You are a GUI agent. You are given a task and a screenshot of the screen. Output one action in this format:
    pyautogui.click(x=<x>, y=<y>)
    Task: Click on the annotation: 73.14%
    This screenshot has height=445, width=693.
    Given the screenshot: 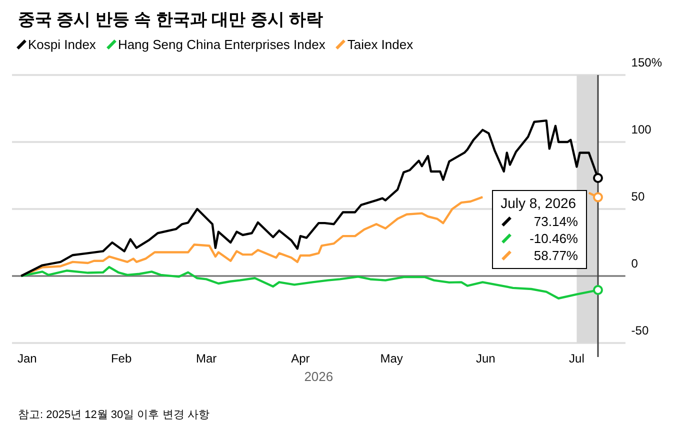 What is the action you would take?
    pyautogui.click(x=556, y=221)
    